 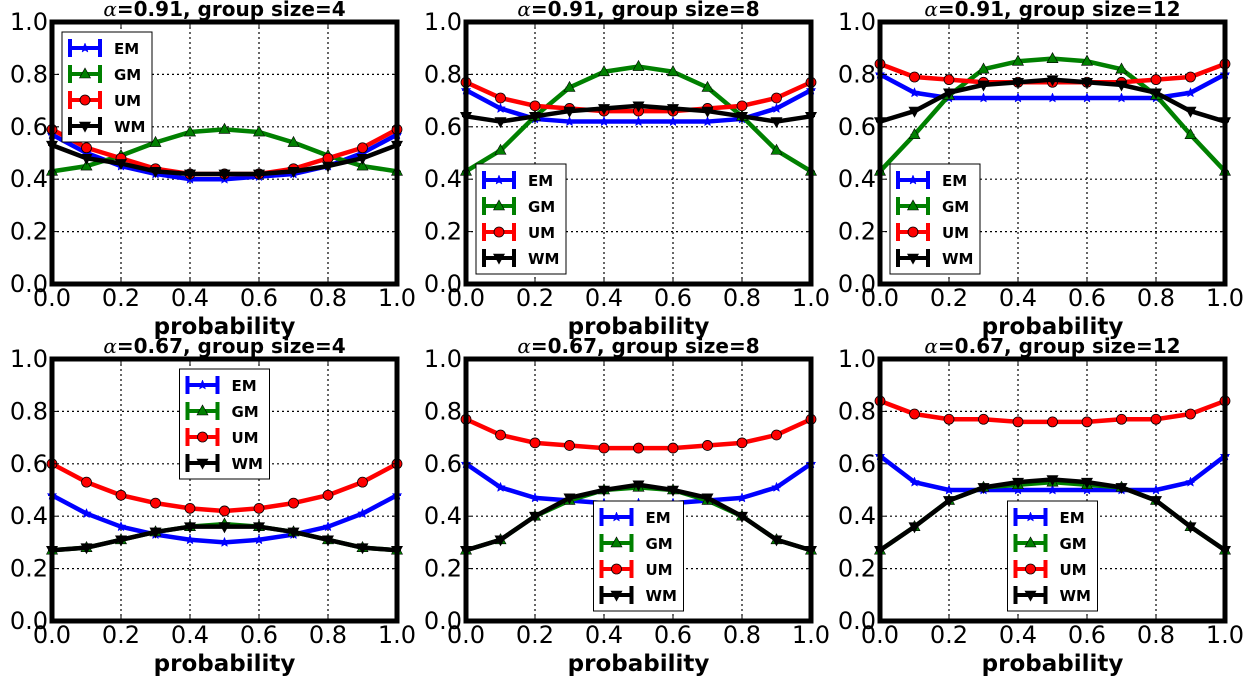 I want to click on title-text: =0.67, group size=4, so click(x=231, y=346).